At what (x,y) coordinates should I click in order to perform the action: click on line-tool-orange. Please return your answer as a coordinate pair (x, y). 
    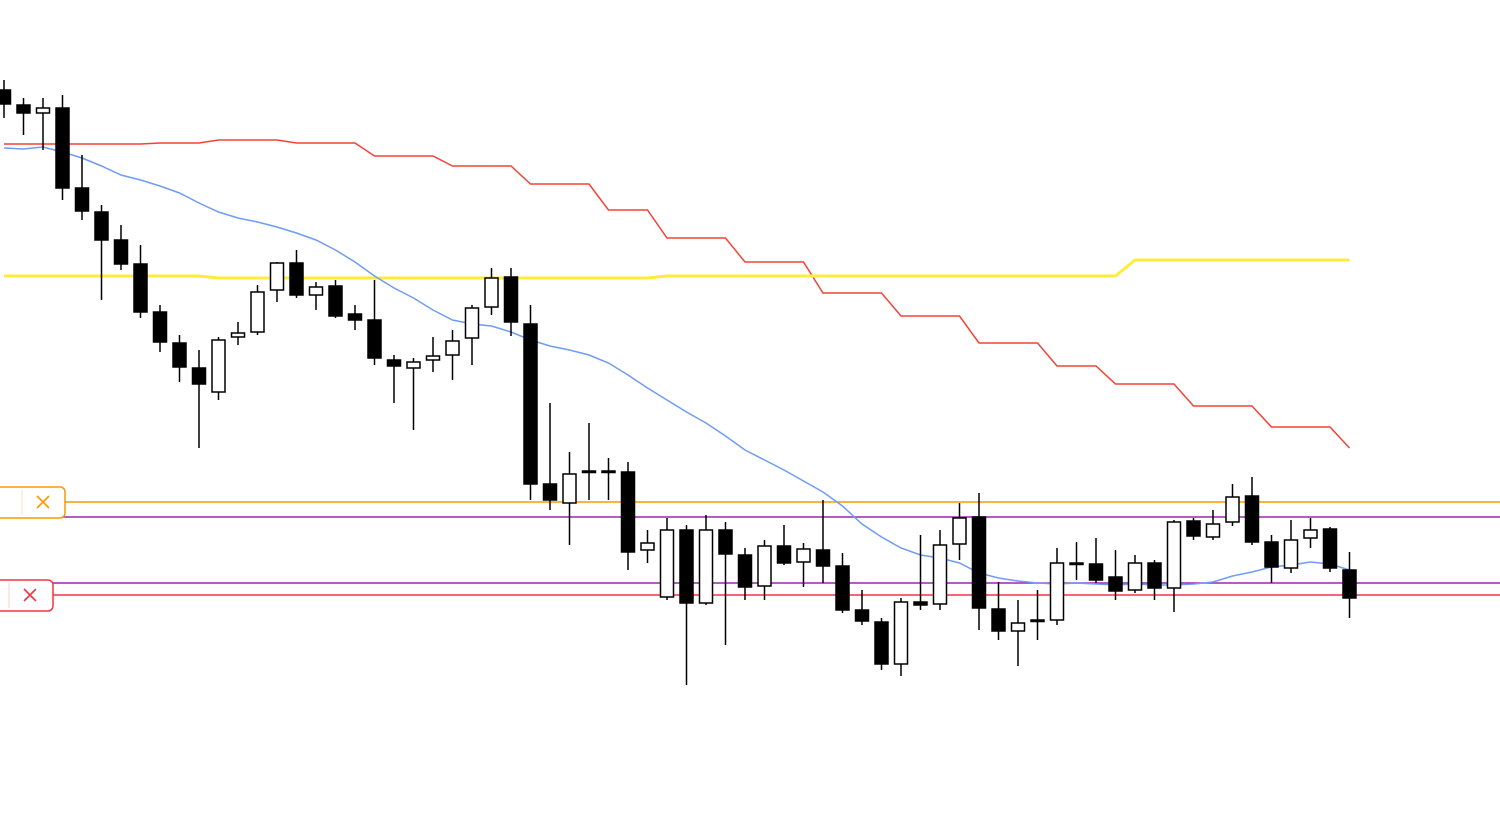
    Looking at the image, I should click on (33, 502).